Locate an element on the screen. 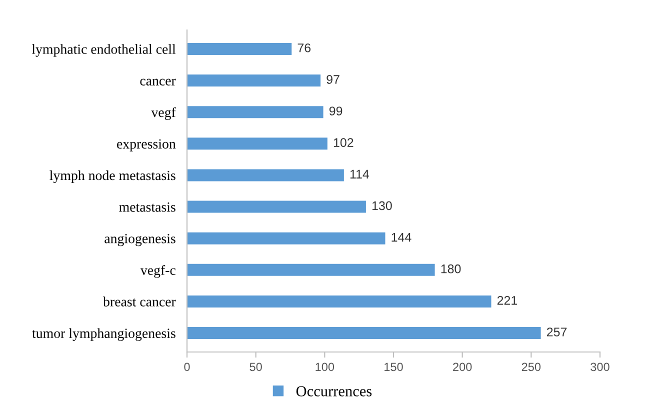  y-tick-label: lymph node metastasis is located at coordinates (113, 177).